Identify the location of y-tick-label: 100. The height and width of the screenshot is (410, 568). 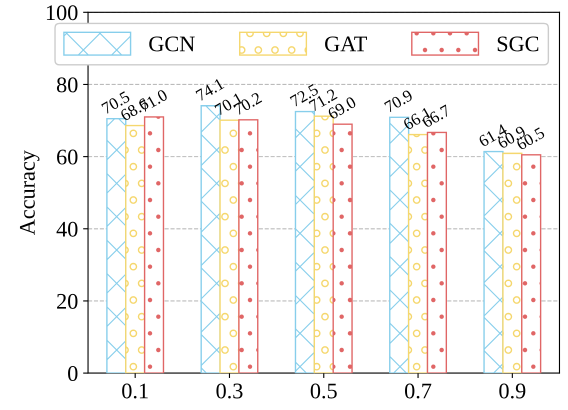
(62, 12).